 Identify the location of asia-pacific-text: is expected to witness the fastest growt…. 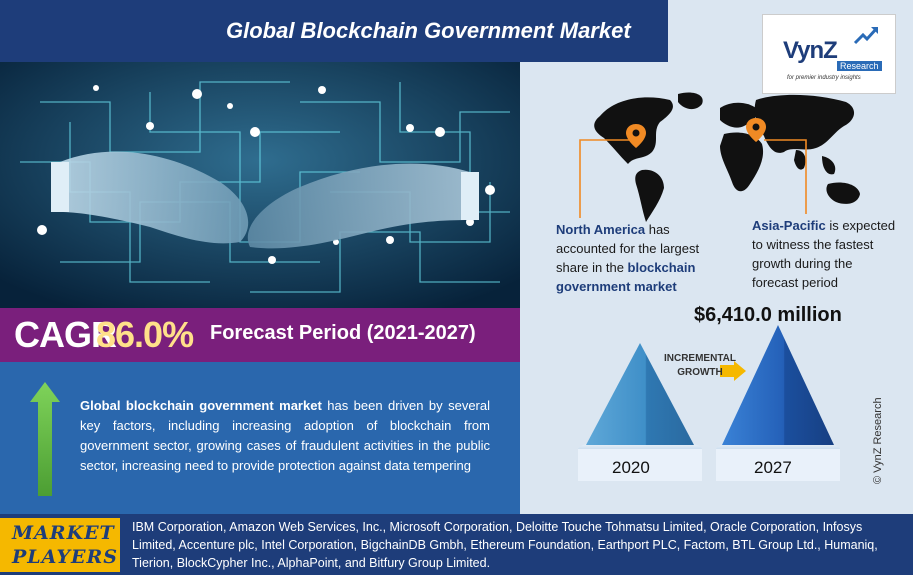
(824, 254).